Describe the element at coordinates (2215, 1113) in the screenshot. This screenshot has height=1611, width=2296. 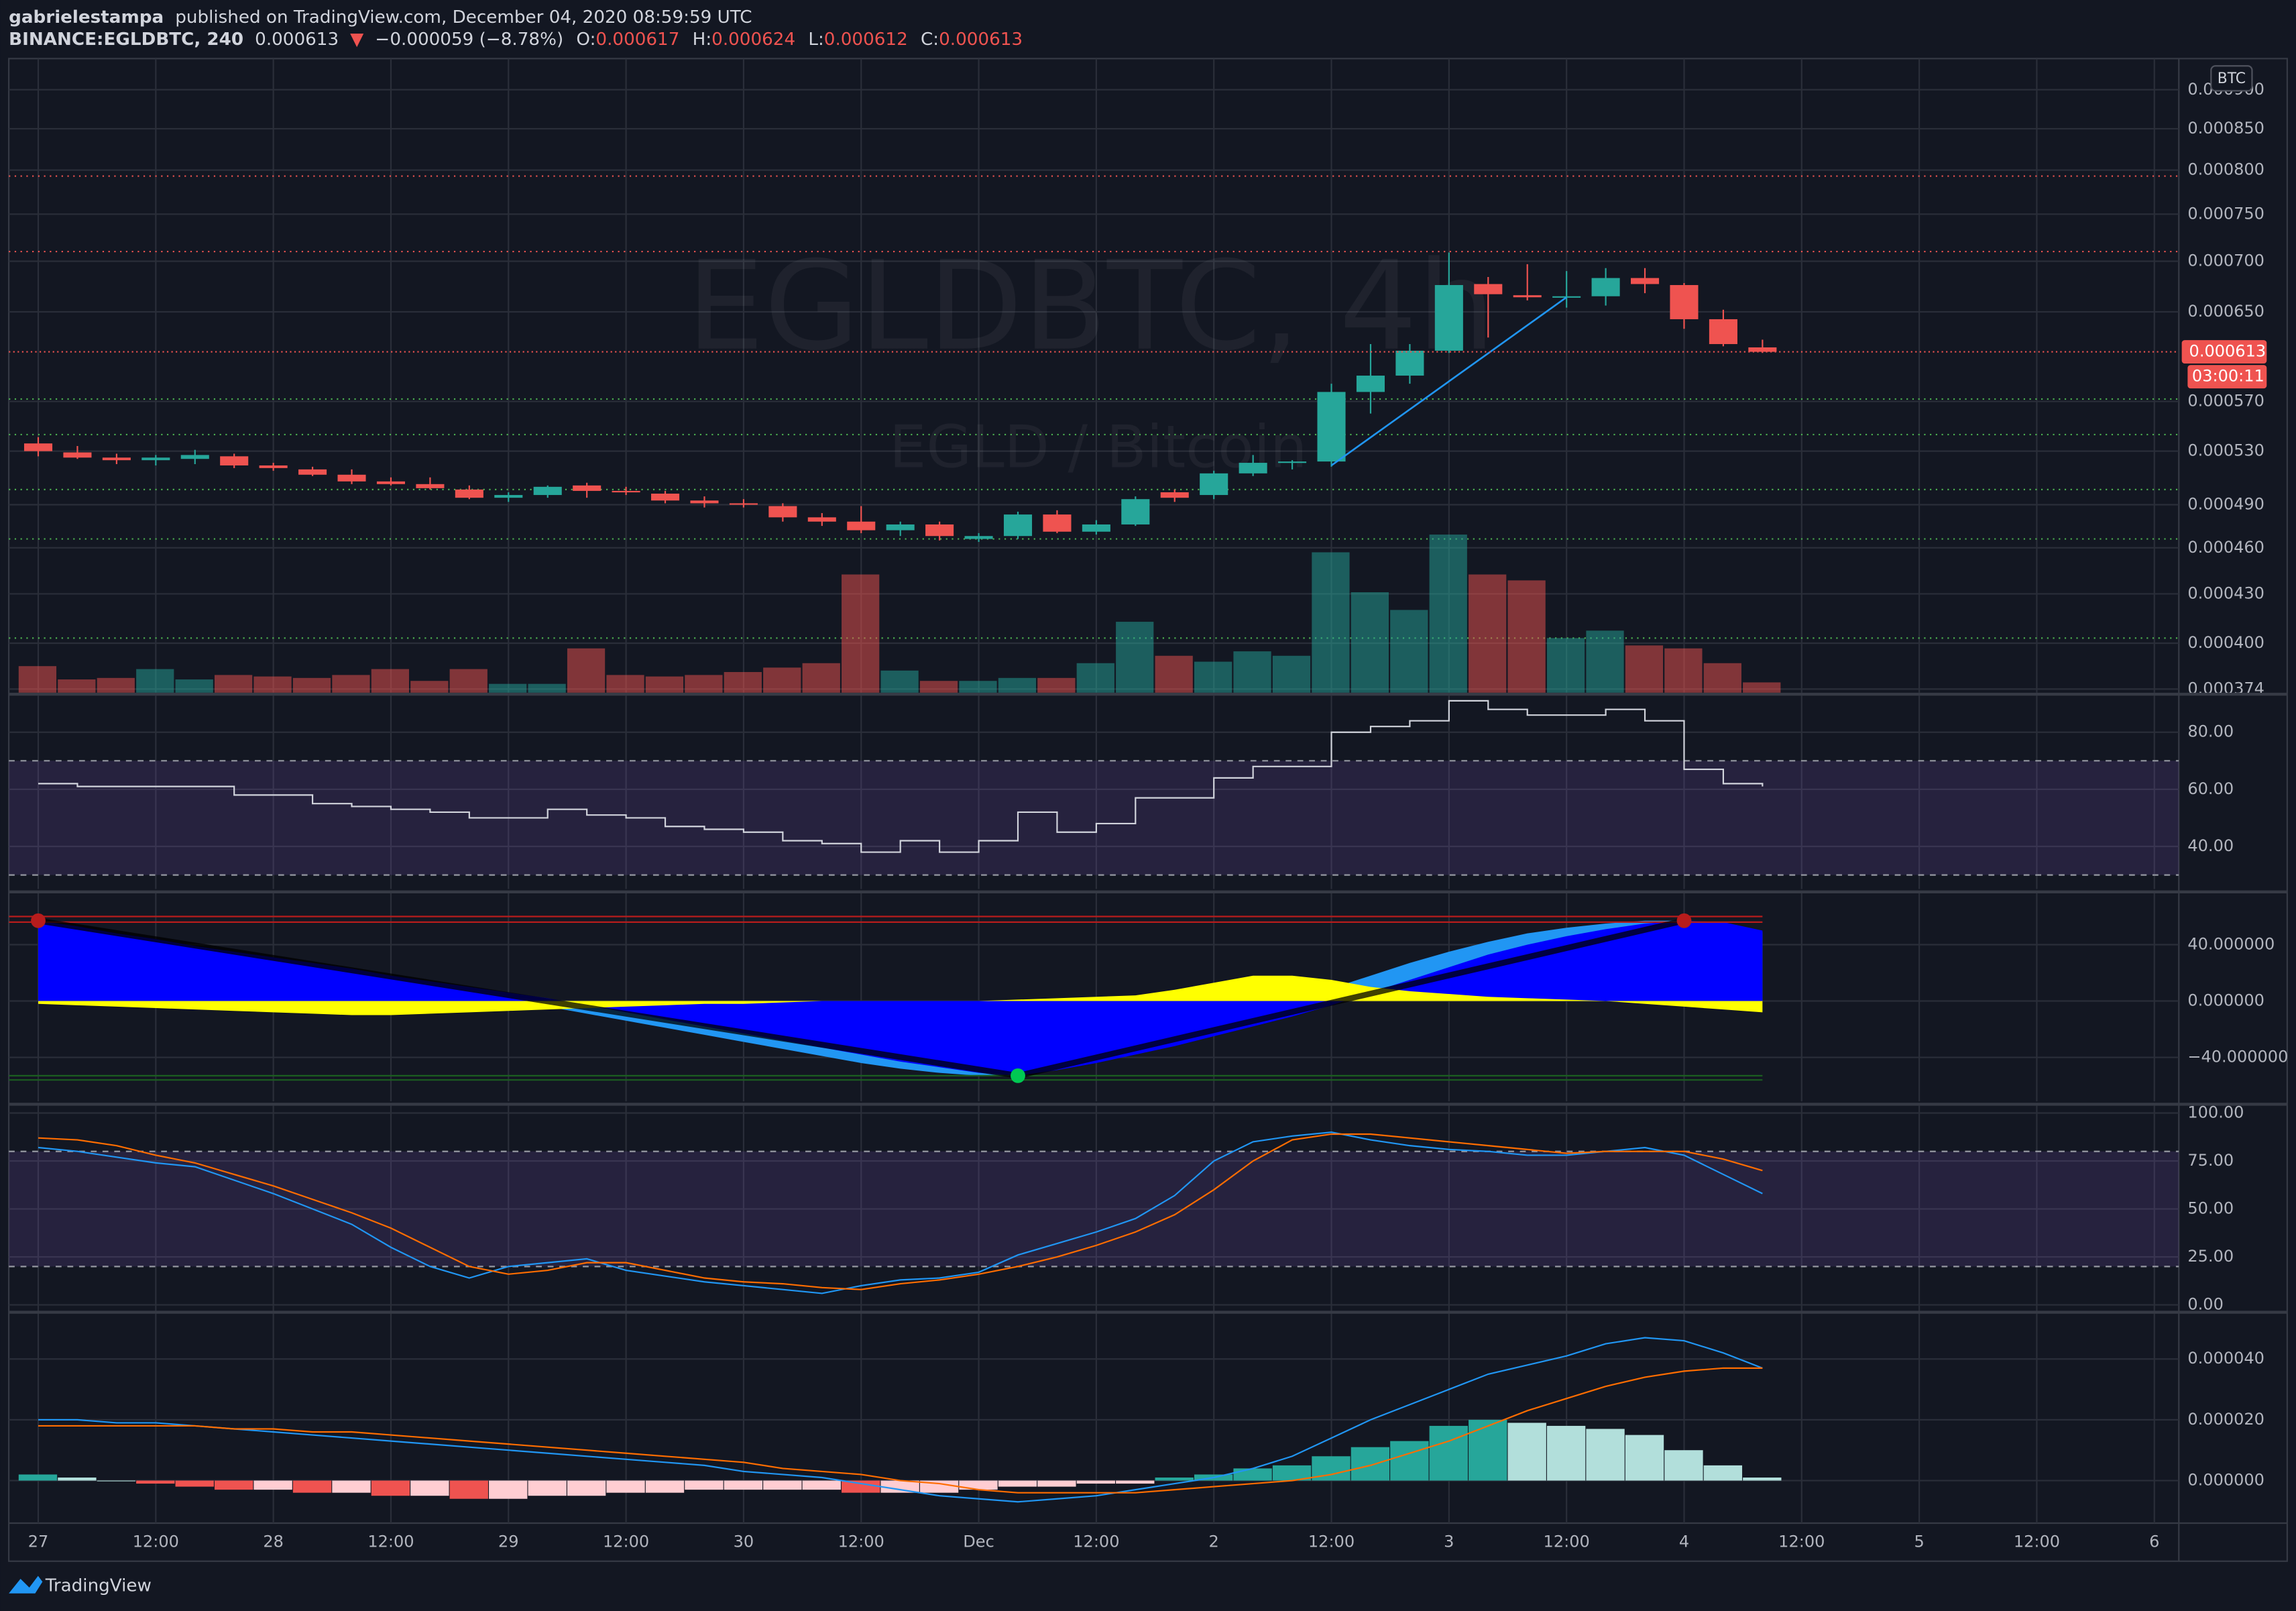
I see `y-tick-label: 100.00` at that location.